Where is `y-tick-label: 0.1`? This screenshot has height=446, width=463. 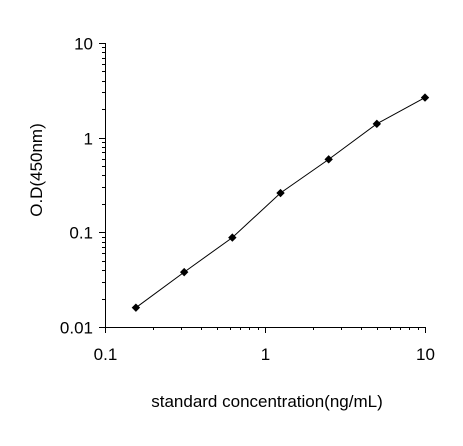
y-tick-label: 0.1 is located at coordinates (81, 233).